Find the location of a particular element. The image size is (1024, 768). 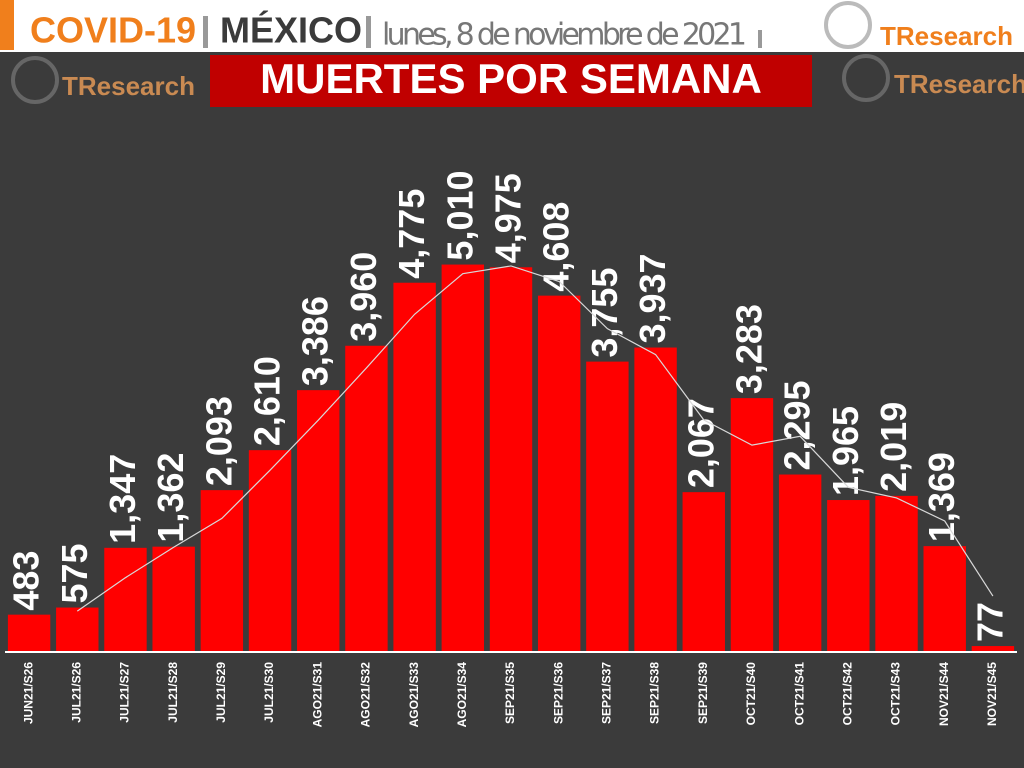

title-box is located at coordinates (511, 81).